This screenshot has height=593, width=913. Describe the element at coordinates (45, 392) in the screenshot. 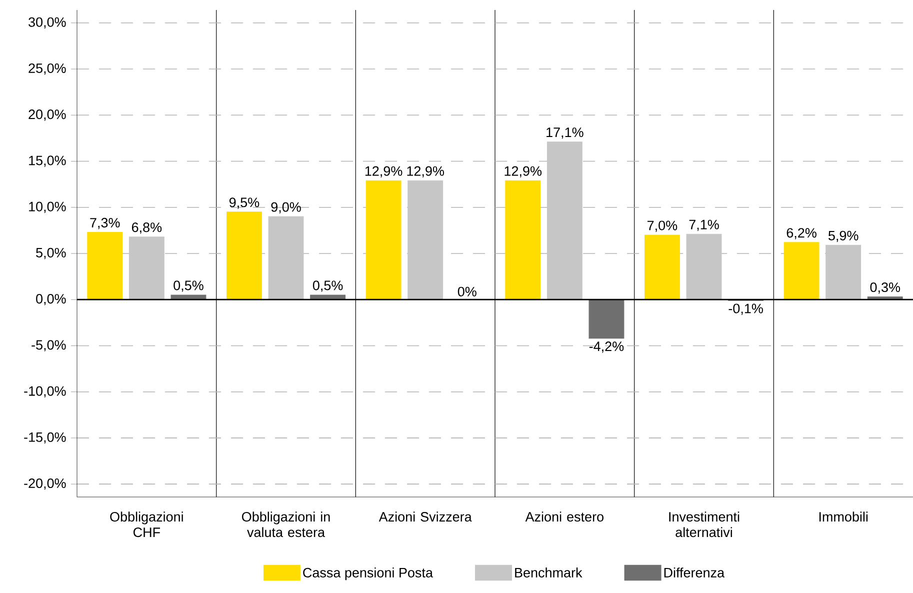

I see `y-tick-label: -10,0%` at that location.